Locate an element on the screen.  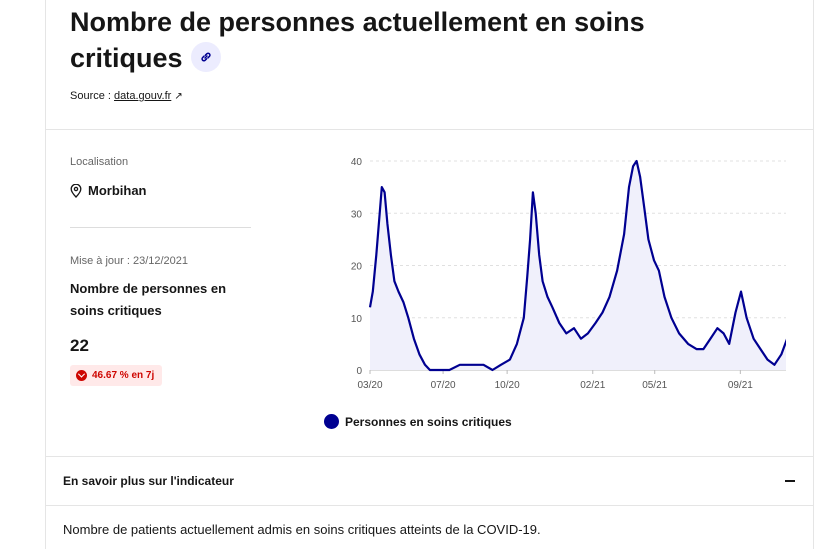
copy-link-button is located at coordinates (205, 56).